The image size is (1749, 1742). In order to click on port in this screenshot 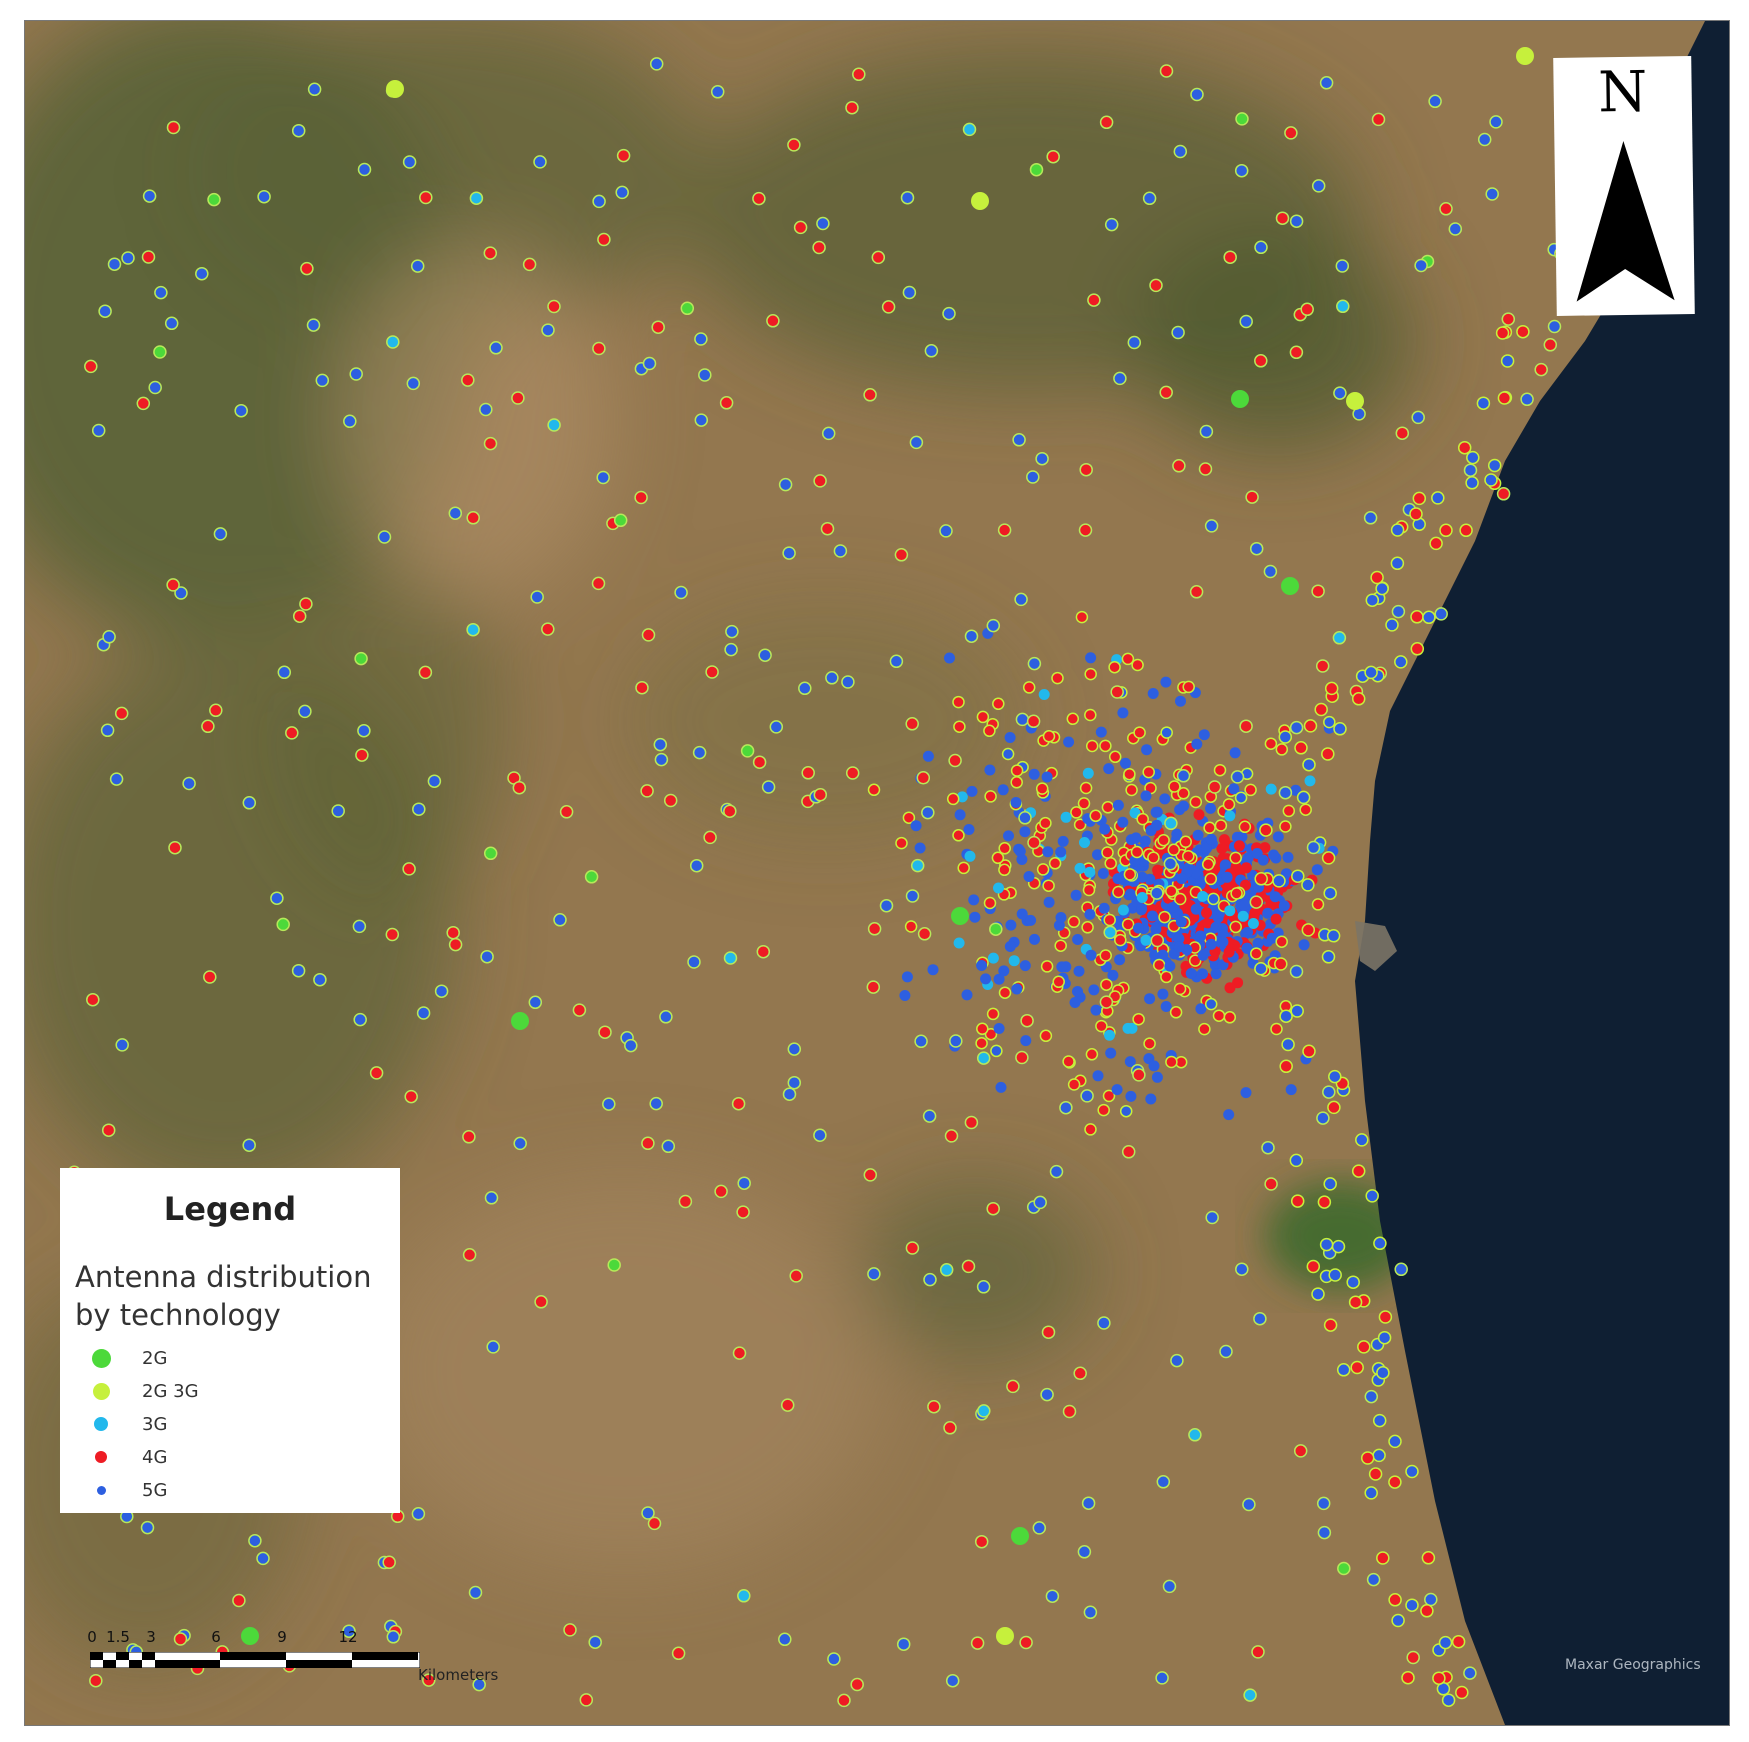, I will do `click(1376, 946)`.